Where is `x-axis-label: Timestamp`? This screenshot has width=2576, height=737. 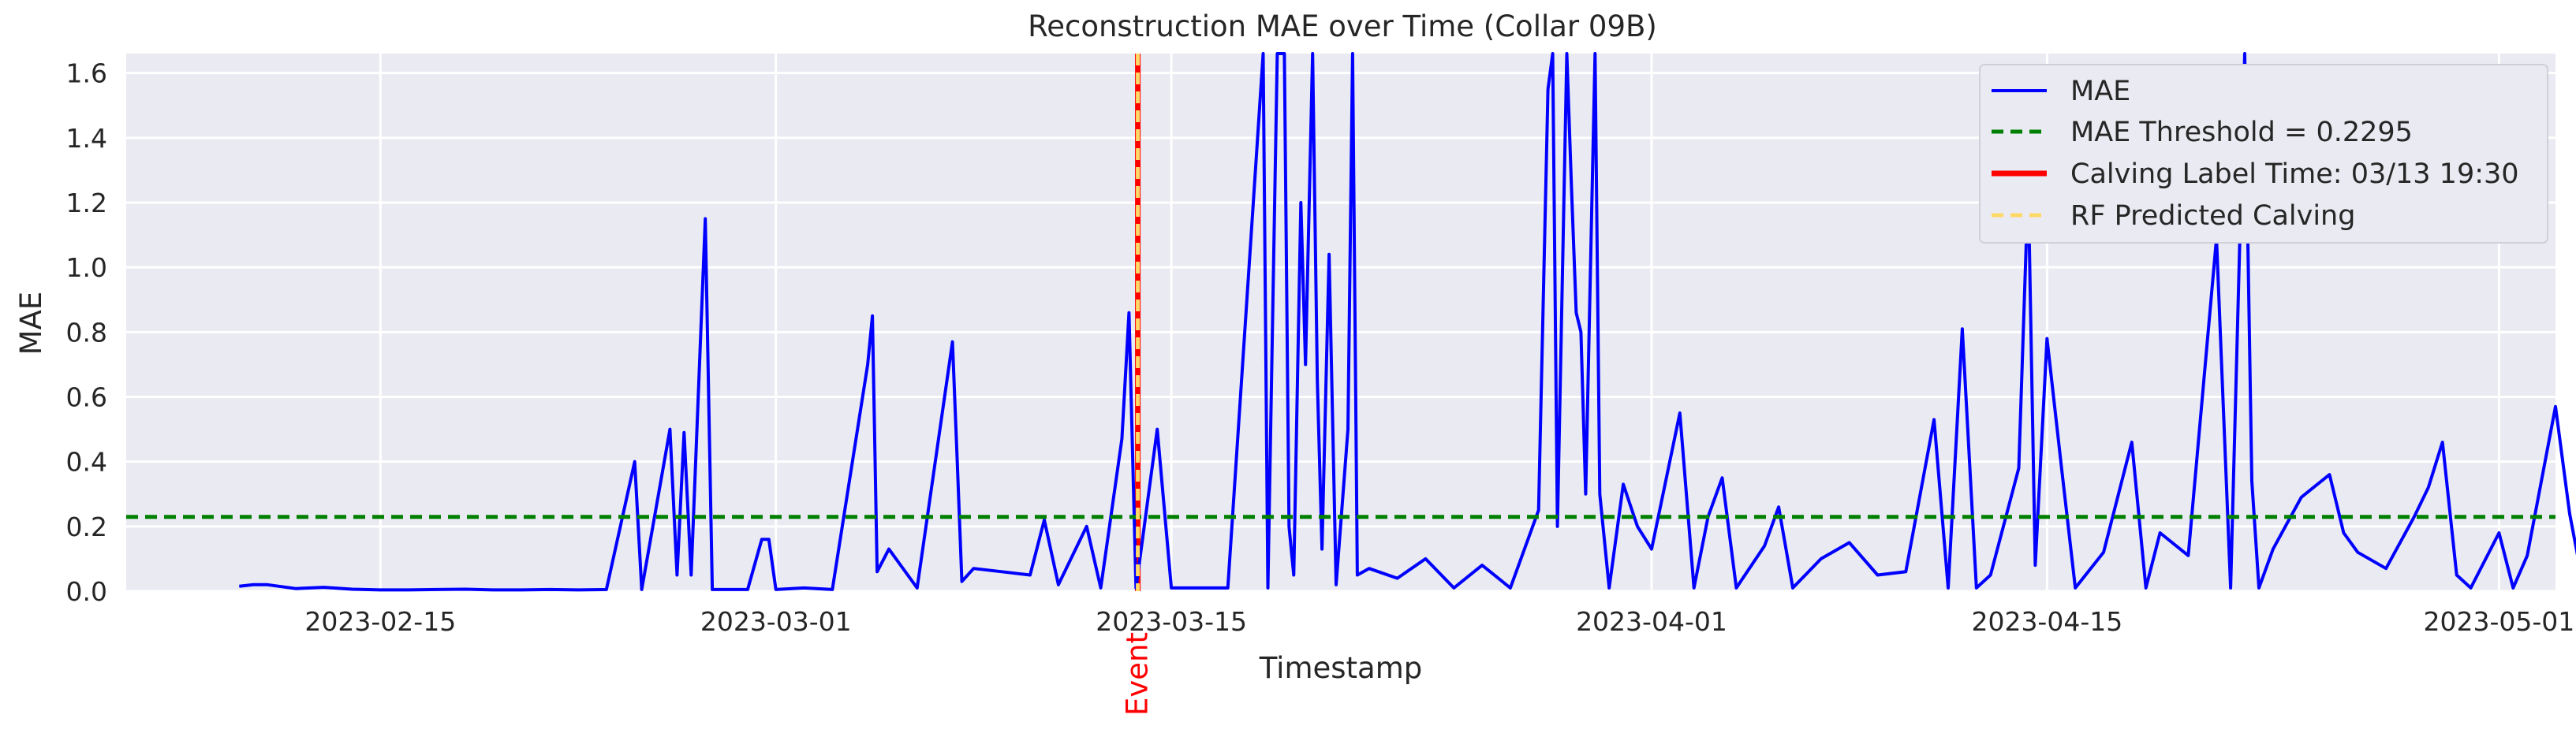
x-axis-label: Timestamp is located at coordinates (1341, 668).